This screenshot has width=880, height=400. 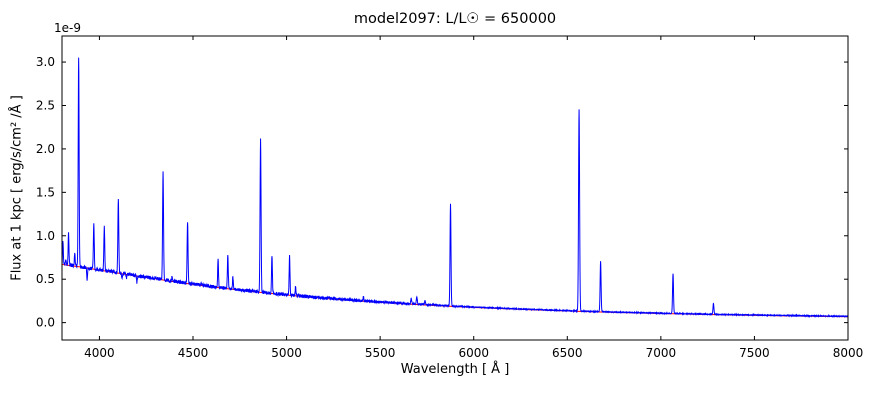 What do you see at coordinates (193, 353) in the screenshot?
I see `x-tick-label: 4500` at bounding box center [193, 353].